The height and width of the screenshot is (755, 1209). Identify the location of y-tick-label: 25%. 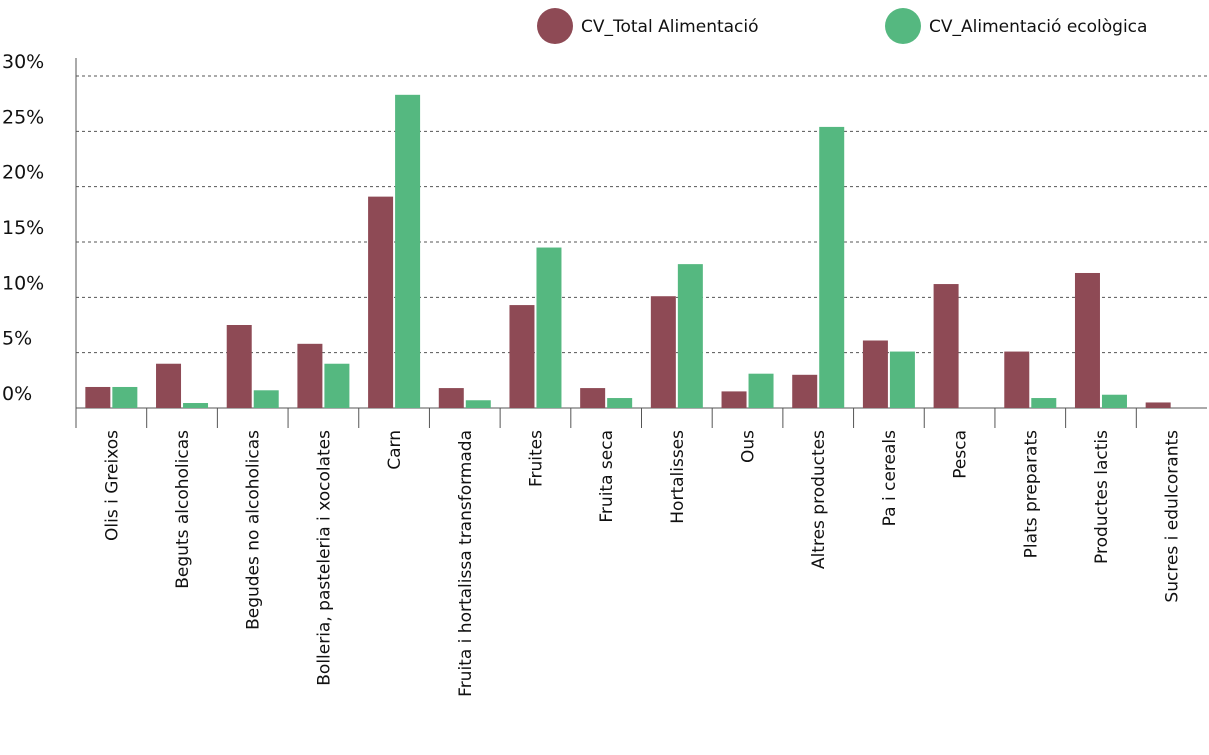
(23, 117).